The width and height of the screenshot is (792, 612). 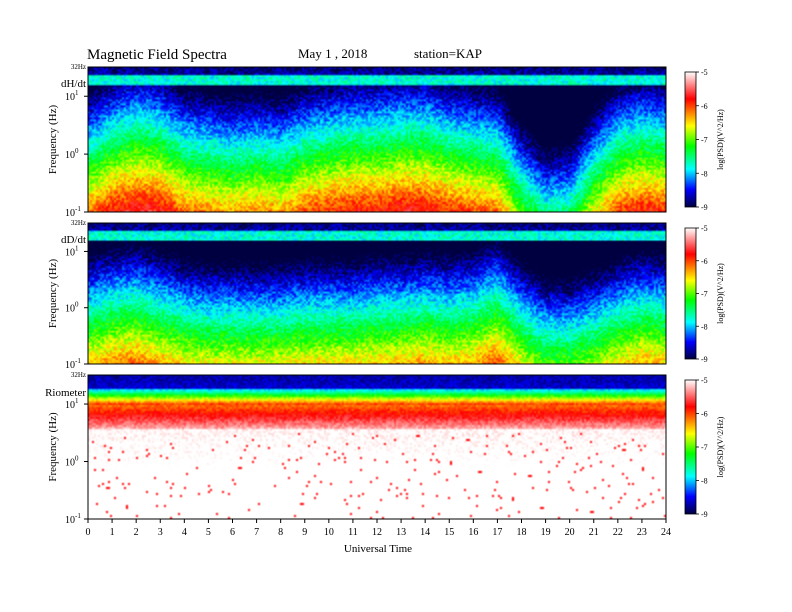 I want to click on x-tick-label: 15, so click(x=449, y=532).